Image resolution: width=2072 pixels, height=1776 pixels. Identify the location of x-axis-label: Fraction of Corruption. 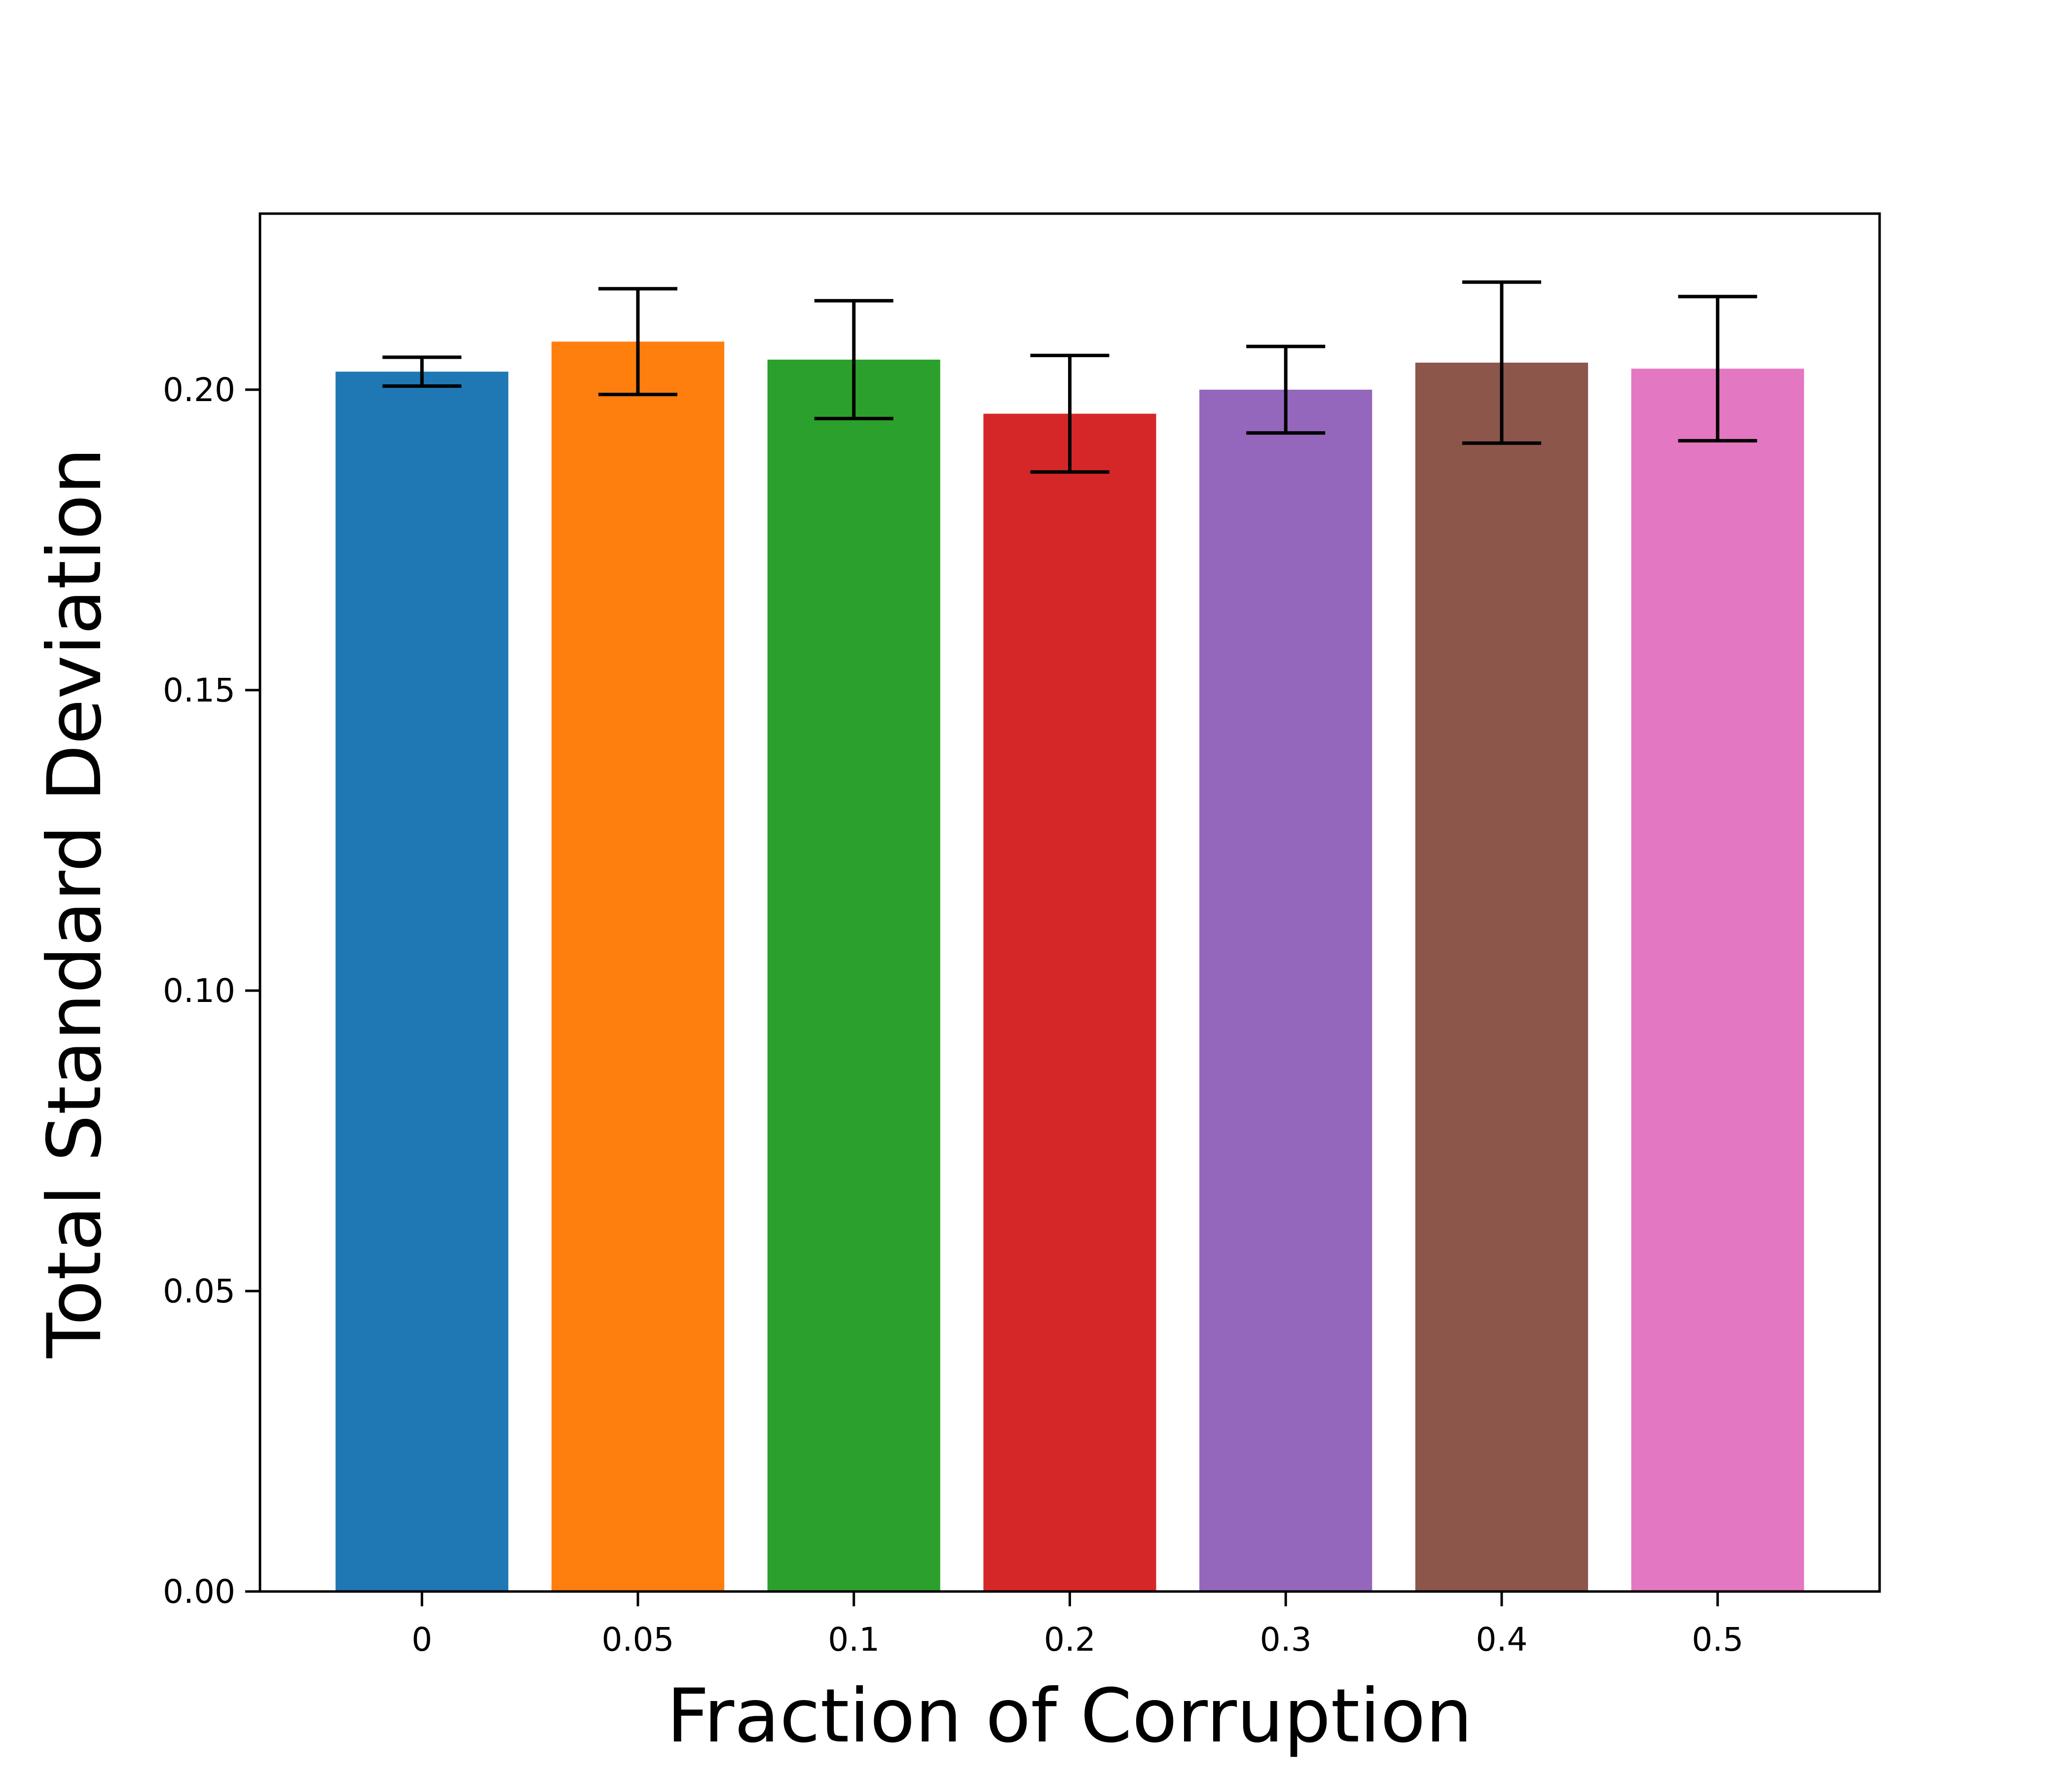
(1069, 1716).